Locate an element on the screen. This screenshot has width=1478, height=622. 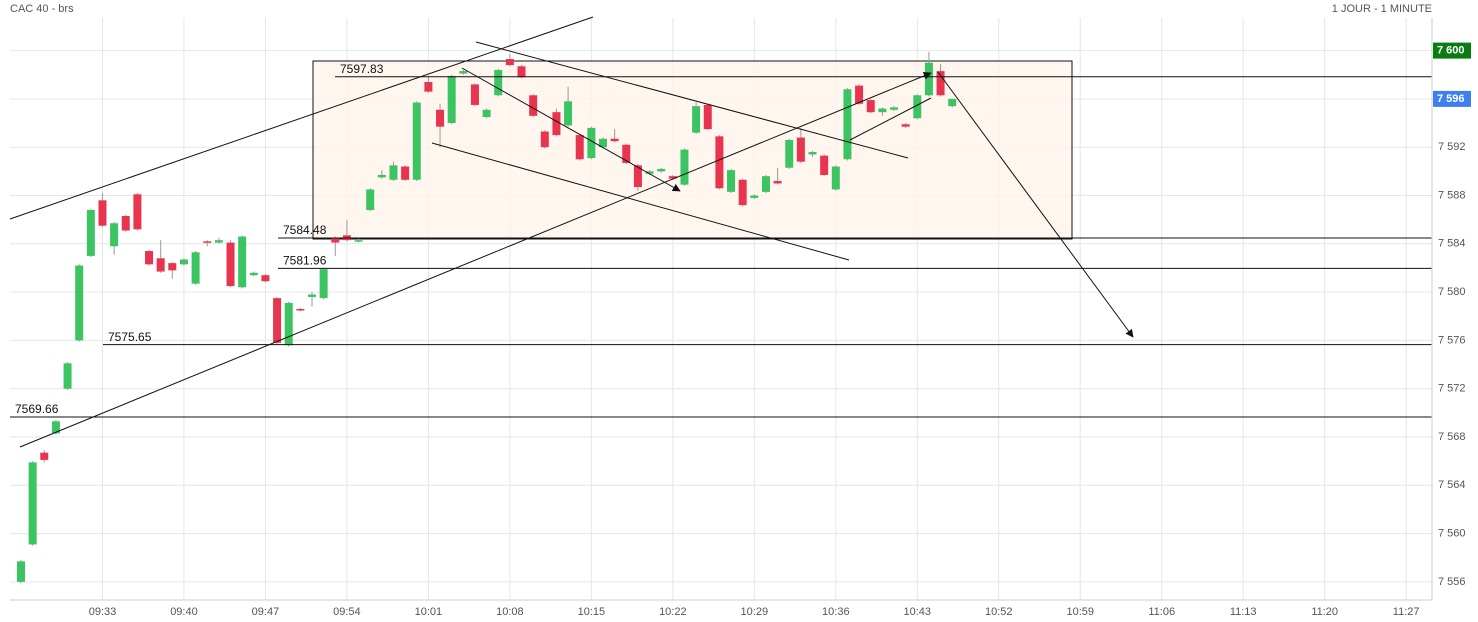
x-tick-label: 10:22 is located at coordinates (673, 612).